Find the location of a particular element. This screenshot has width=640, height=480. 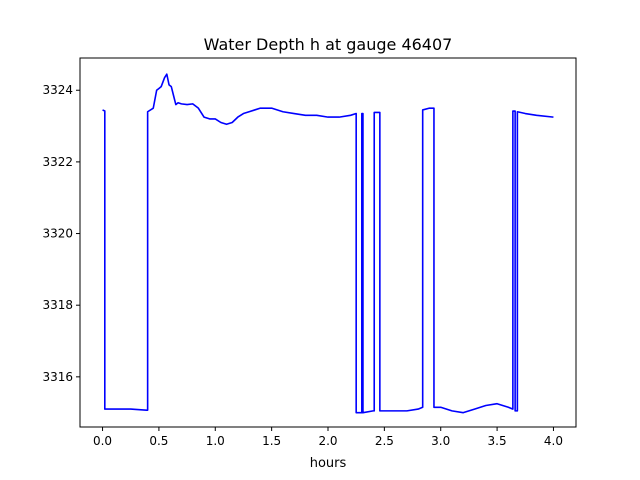

y-tick-label: 3316 is located at coordinates (57, 377).